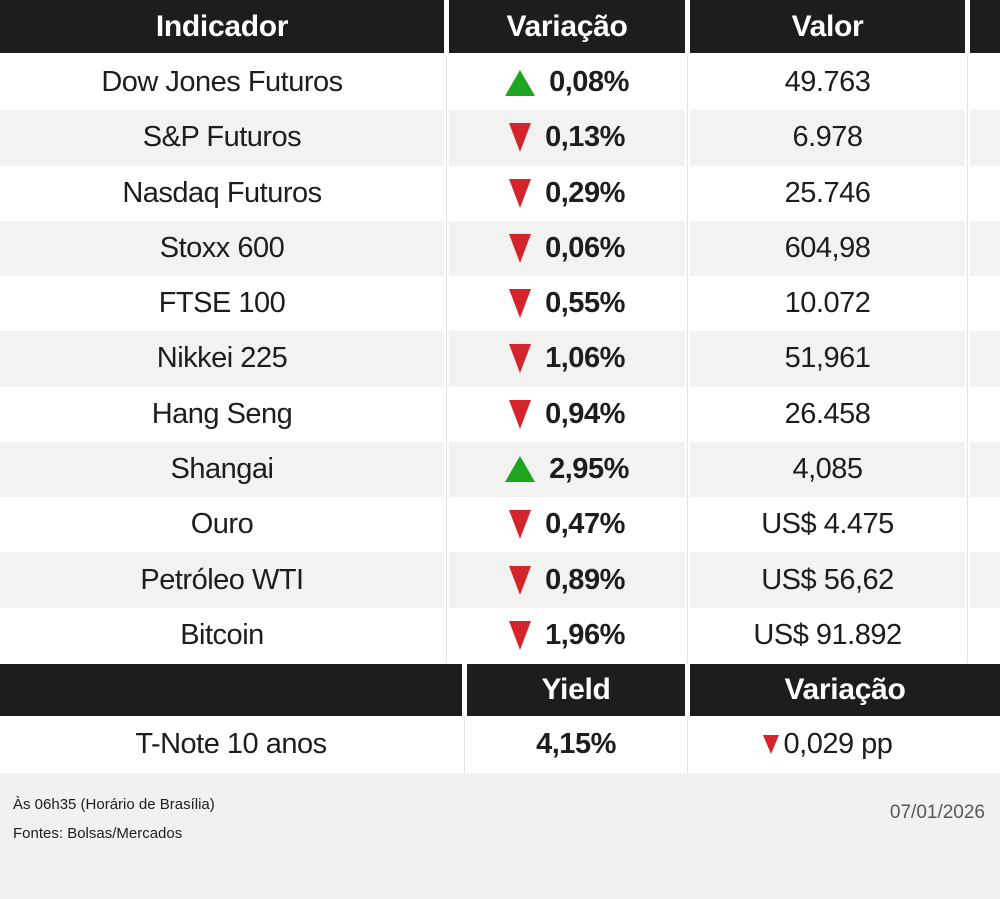 This screenshot has height=899, width=1000. Describe the element at coordinates (222, 525) in the screenshot. I see `indicator-label: Ouro` at that location.